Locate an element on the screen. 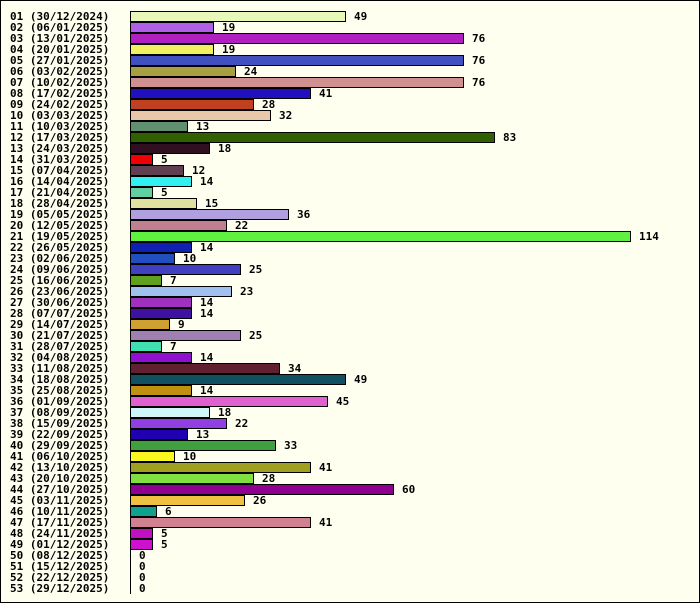 This screenshot has height=603, width=700. category-label: 03 (13/01/2025) is located at coordinates (59, 38).